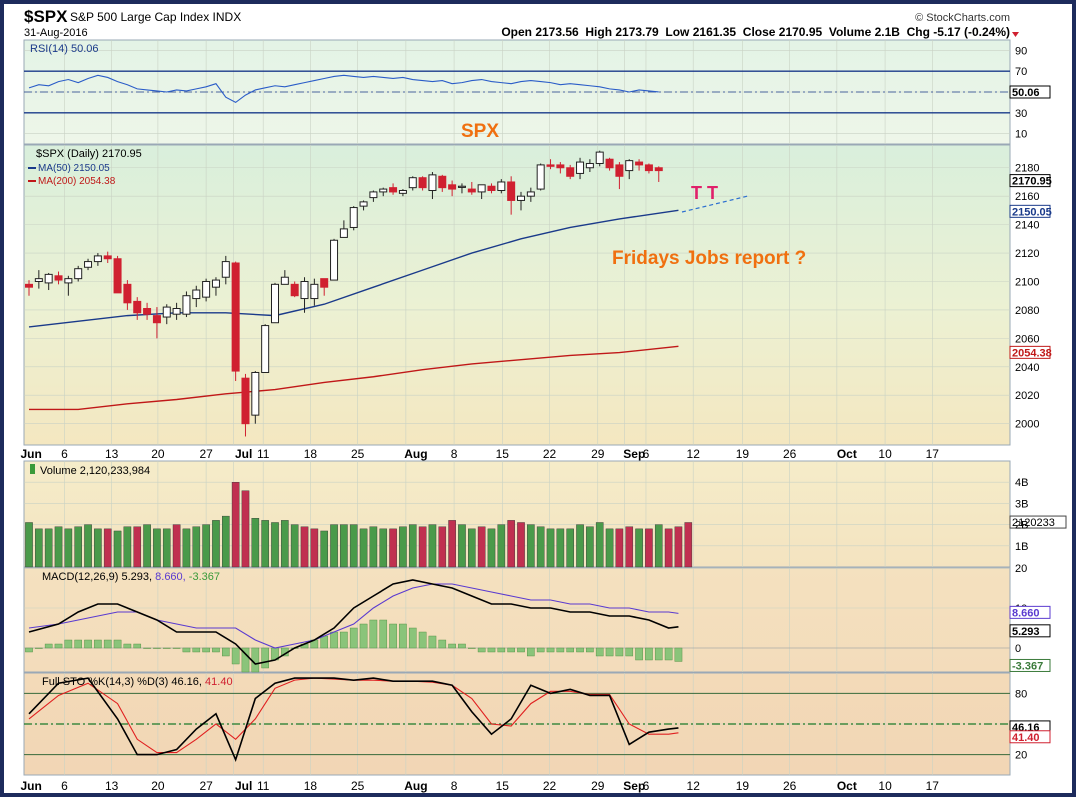 This screenshot has height=797, width=1076. I want to click on y-tick-label: 2180, so click(1027, 169).